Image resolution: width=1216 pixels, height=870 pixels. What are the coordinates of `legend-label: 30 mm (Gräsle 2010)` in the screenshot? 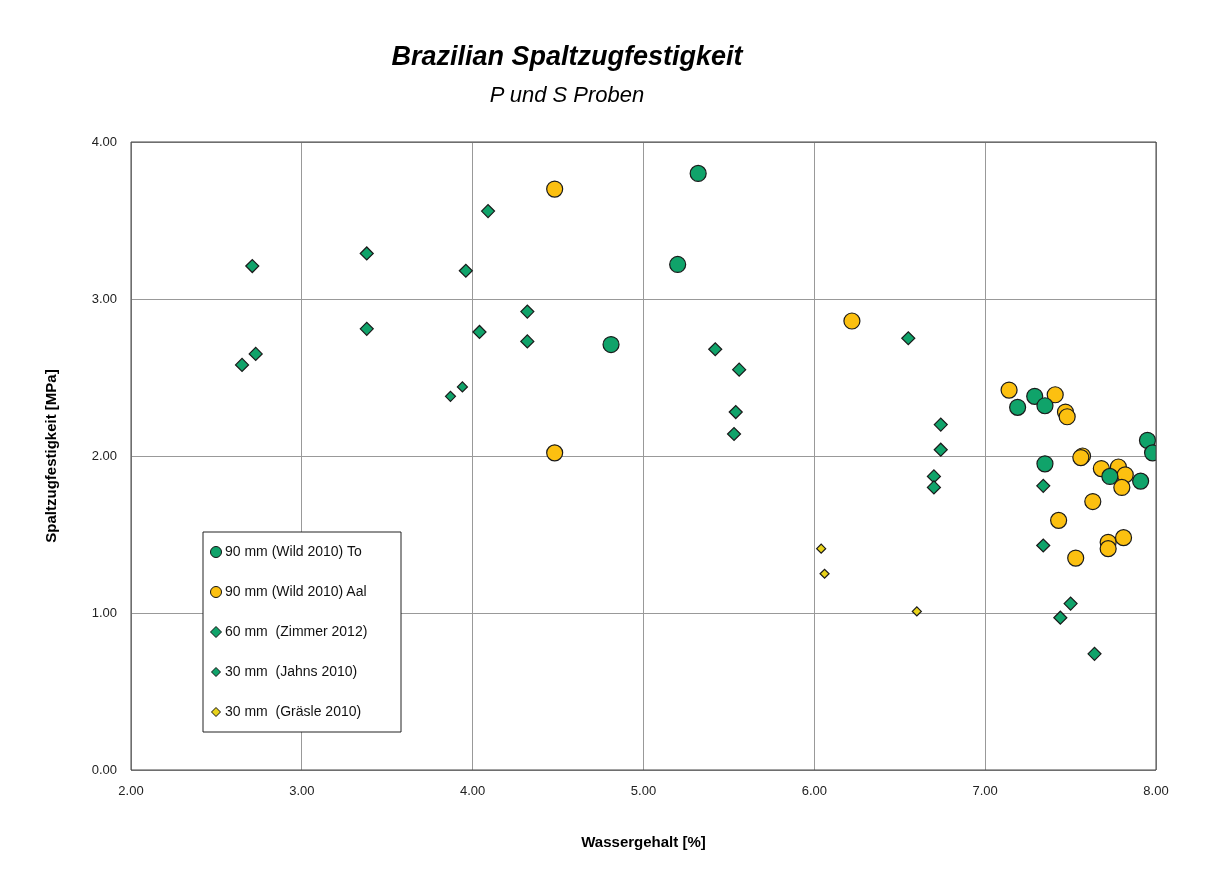 It's located at (293, 710).